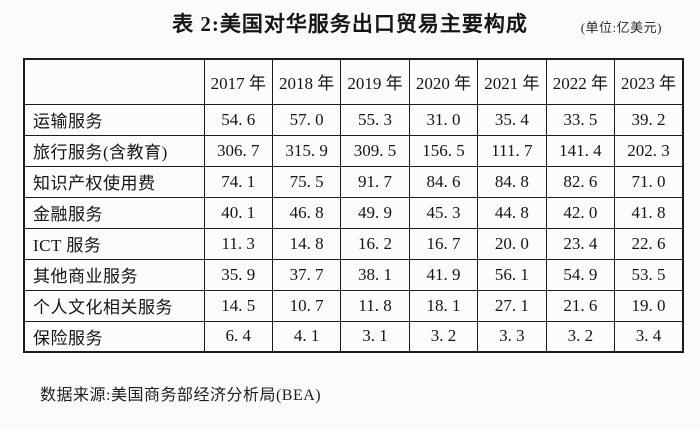  Describe the element at coordinates (306, 305) in the screenshot. I see `value-cell: 10. 7` at that location.